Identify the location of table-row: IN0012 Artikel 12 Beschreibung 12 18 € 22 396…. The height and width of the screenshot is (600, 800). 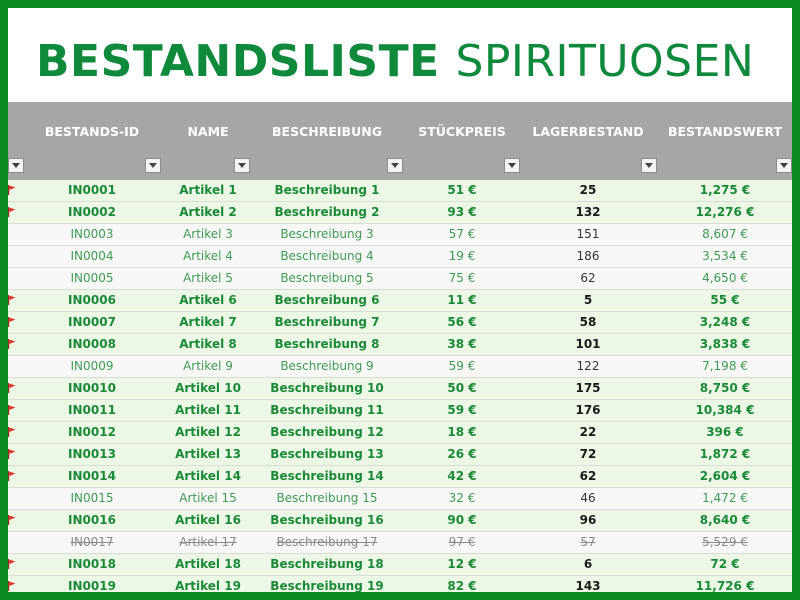
(400, 433).